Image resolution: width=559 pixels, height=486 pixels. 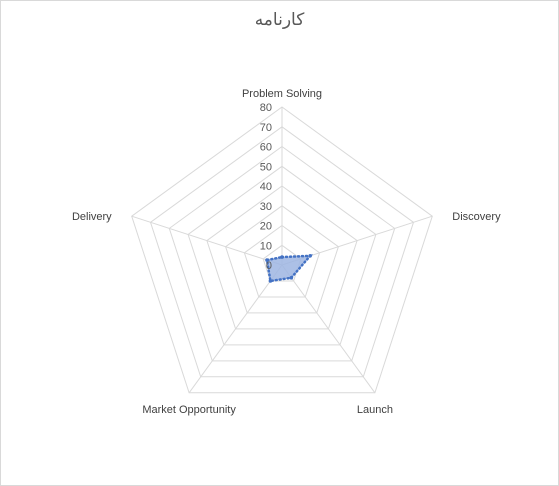 What do you see at coordinates (266, 227) in the screenshot?
I see `tick-label: 20` at bounding box center [266, 227].